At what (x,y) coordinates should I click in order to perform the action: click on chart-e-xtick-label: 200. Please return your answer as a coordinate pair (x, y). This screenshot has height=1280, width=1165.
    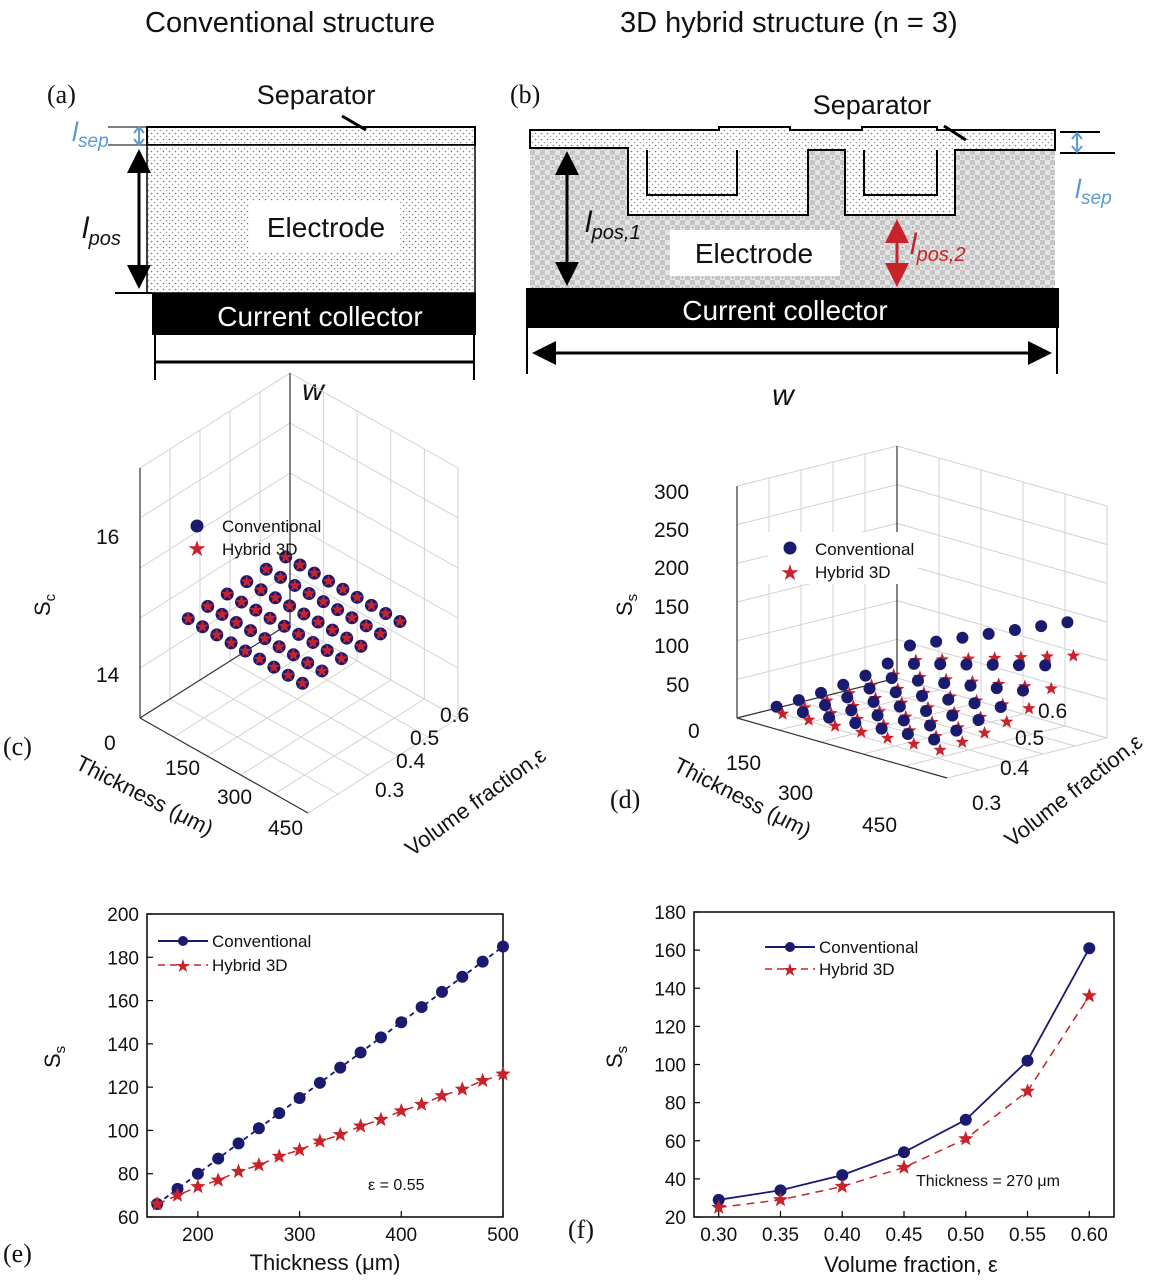
    Looking at the image, I should click on (198, 1235).